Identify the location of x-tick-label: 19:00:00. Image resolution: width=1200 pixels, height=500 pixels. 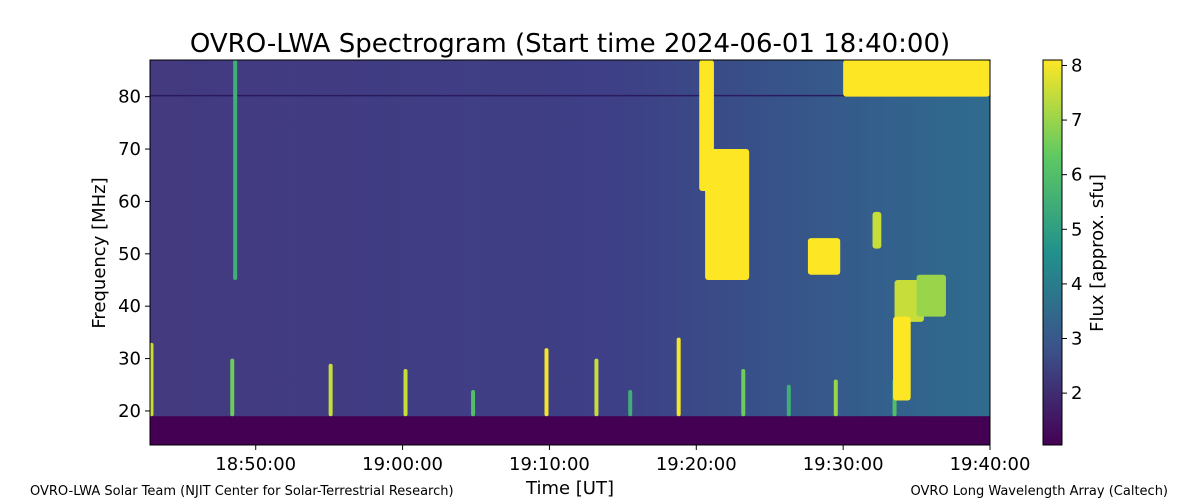
(402, 464).